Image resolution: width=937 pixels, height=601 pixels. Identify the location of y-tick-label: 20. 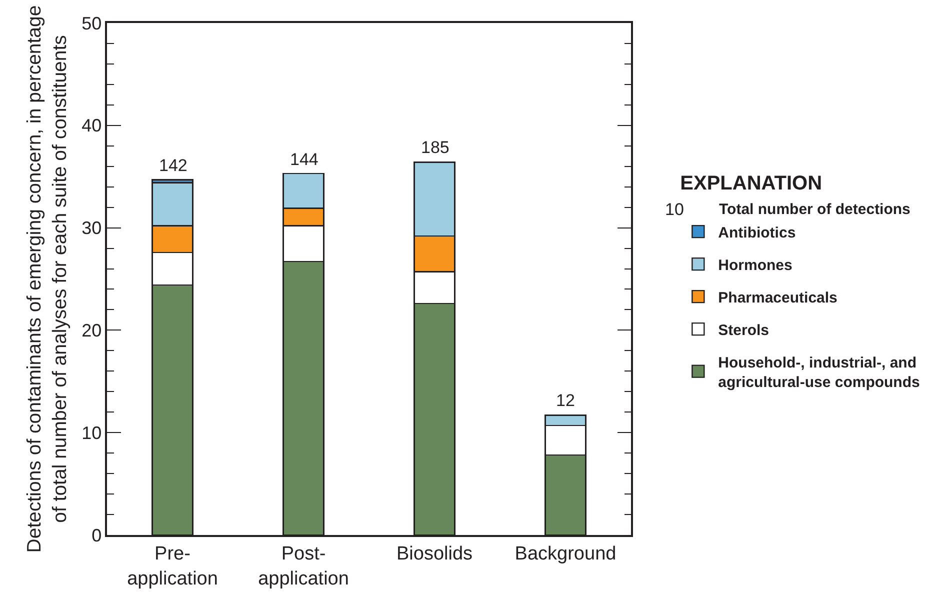
(92, 330).